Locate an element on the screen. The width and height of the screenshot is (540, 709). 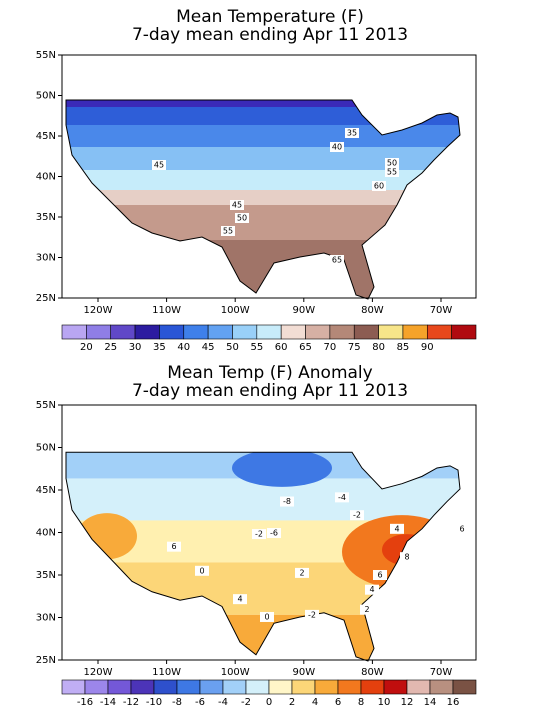
colorbar-label: 45 is located at coordinates (208, 347).